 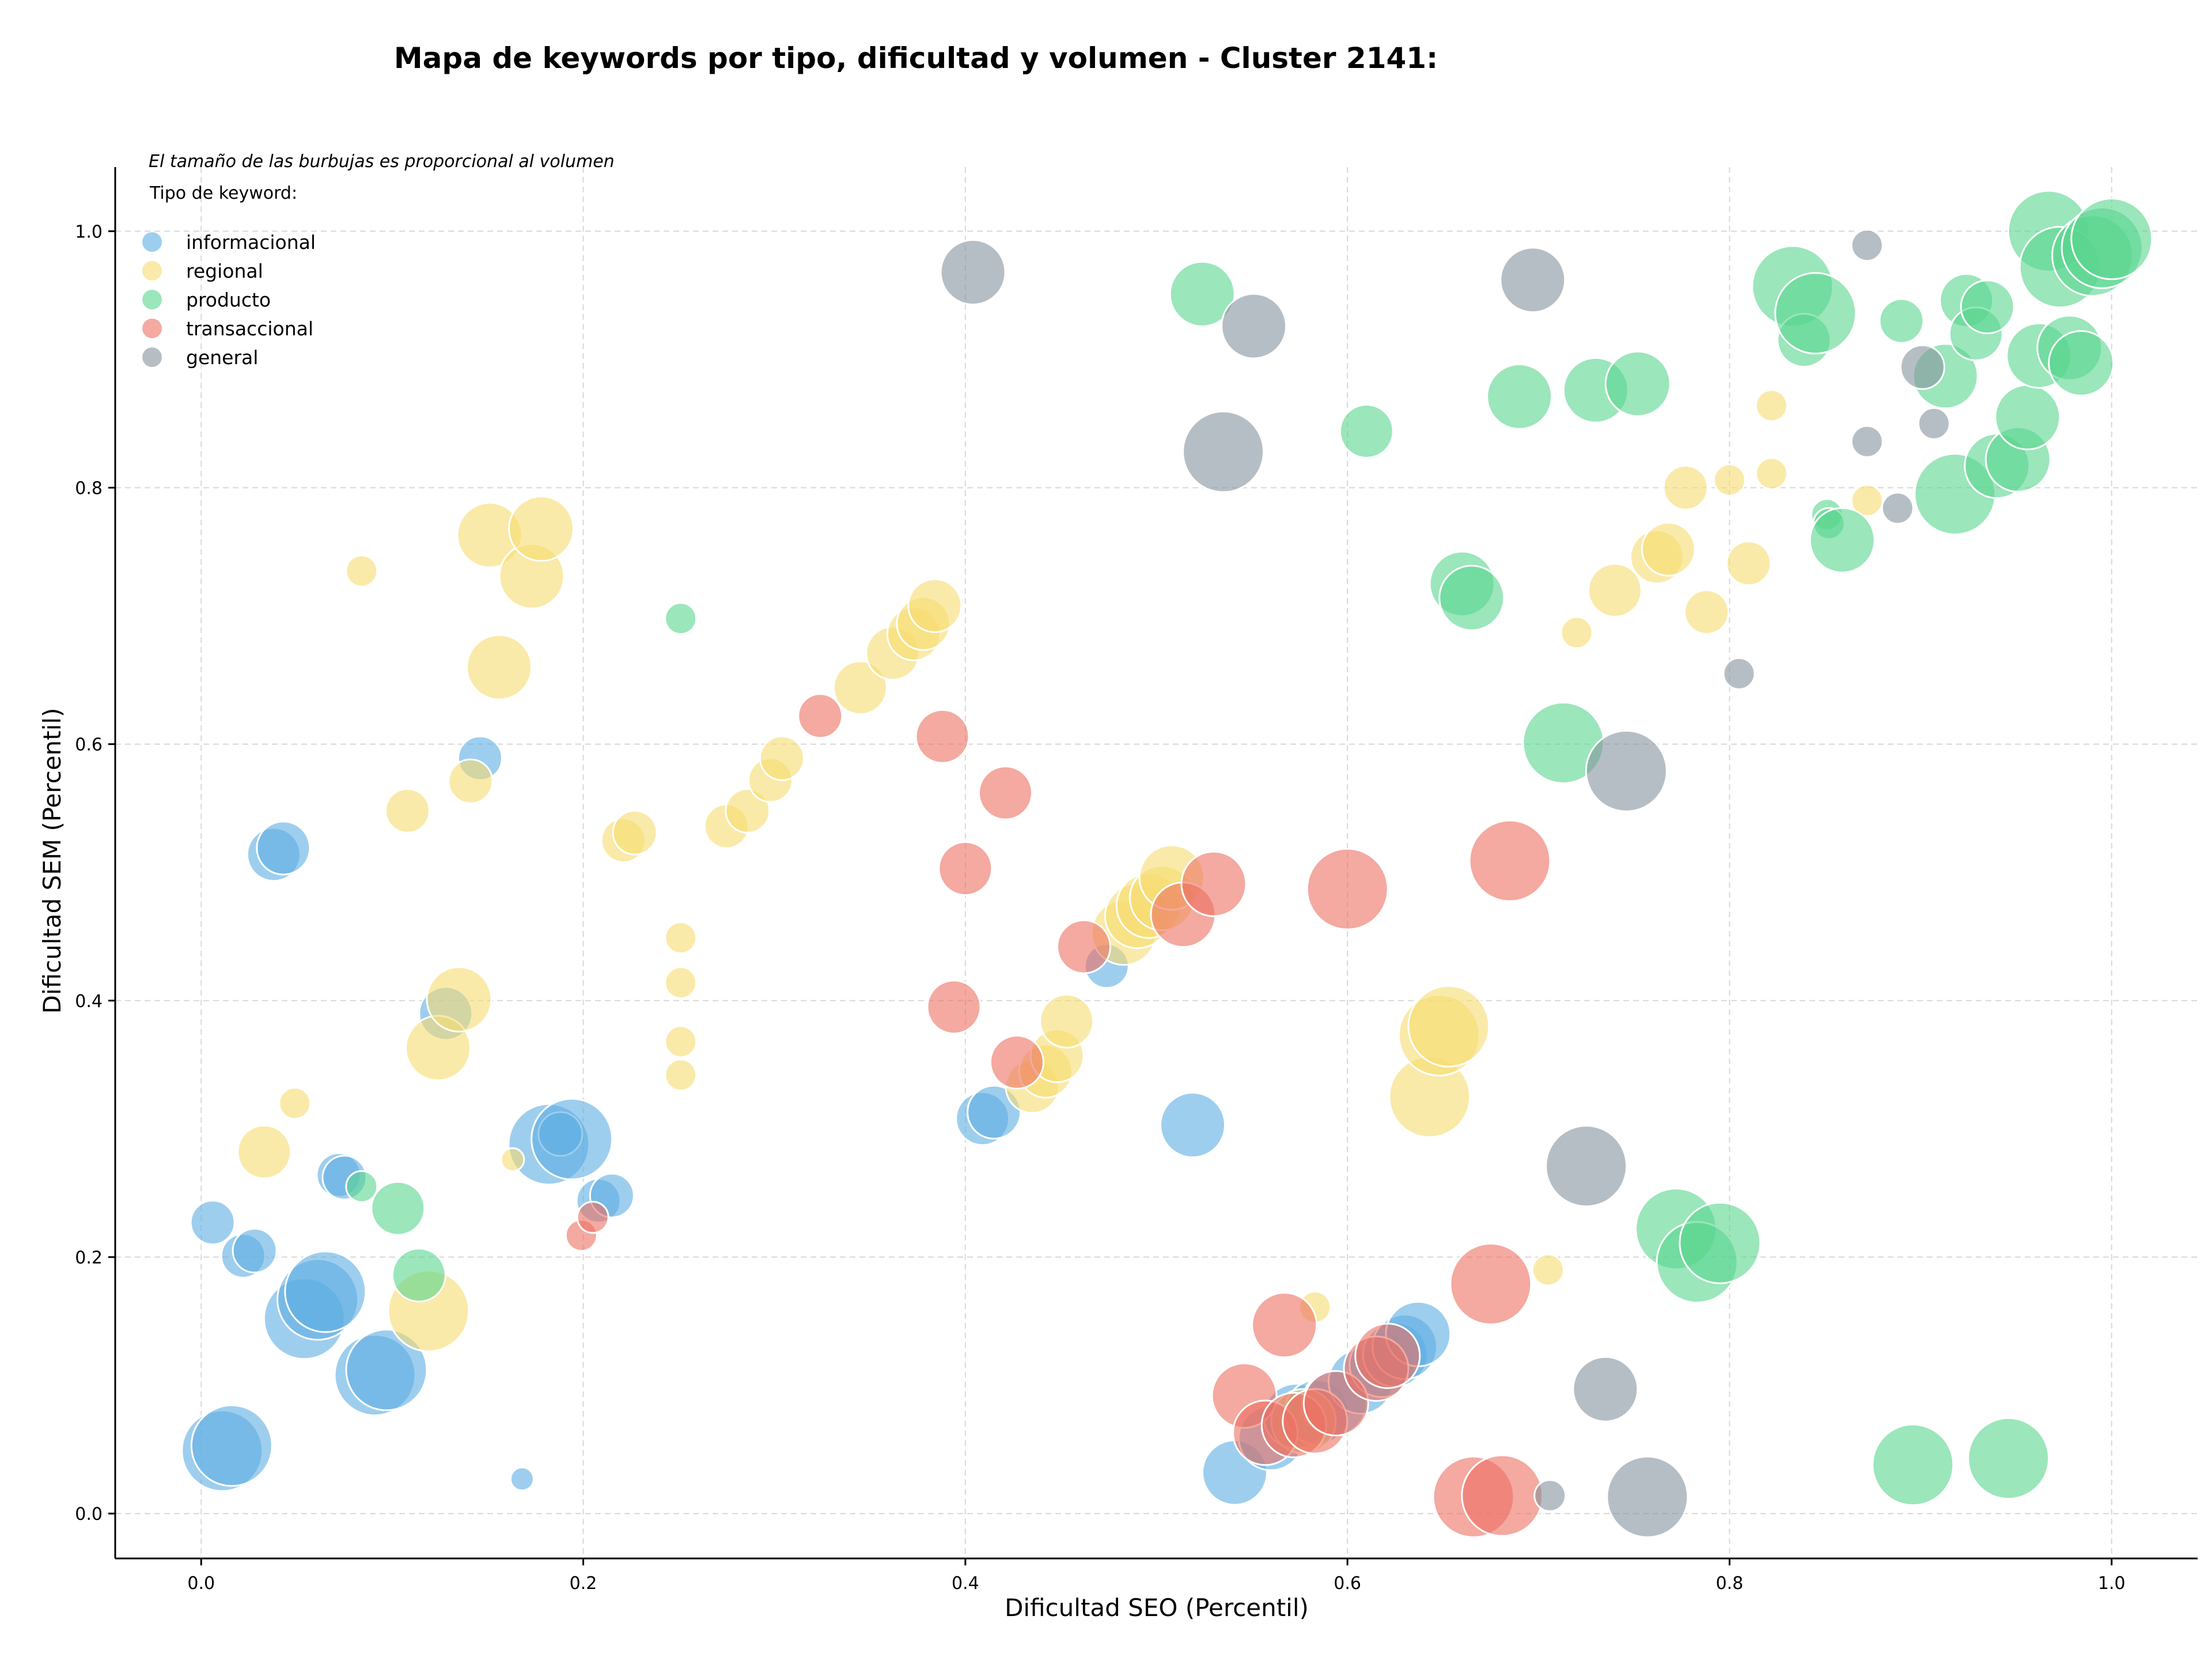 What do you see at coordinates (224, 271) in the screenshot?
I see `legend-label-regional: regional` at bounding box center [224, 271].